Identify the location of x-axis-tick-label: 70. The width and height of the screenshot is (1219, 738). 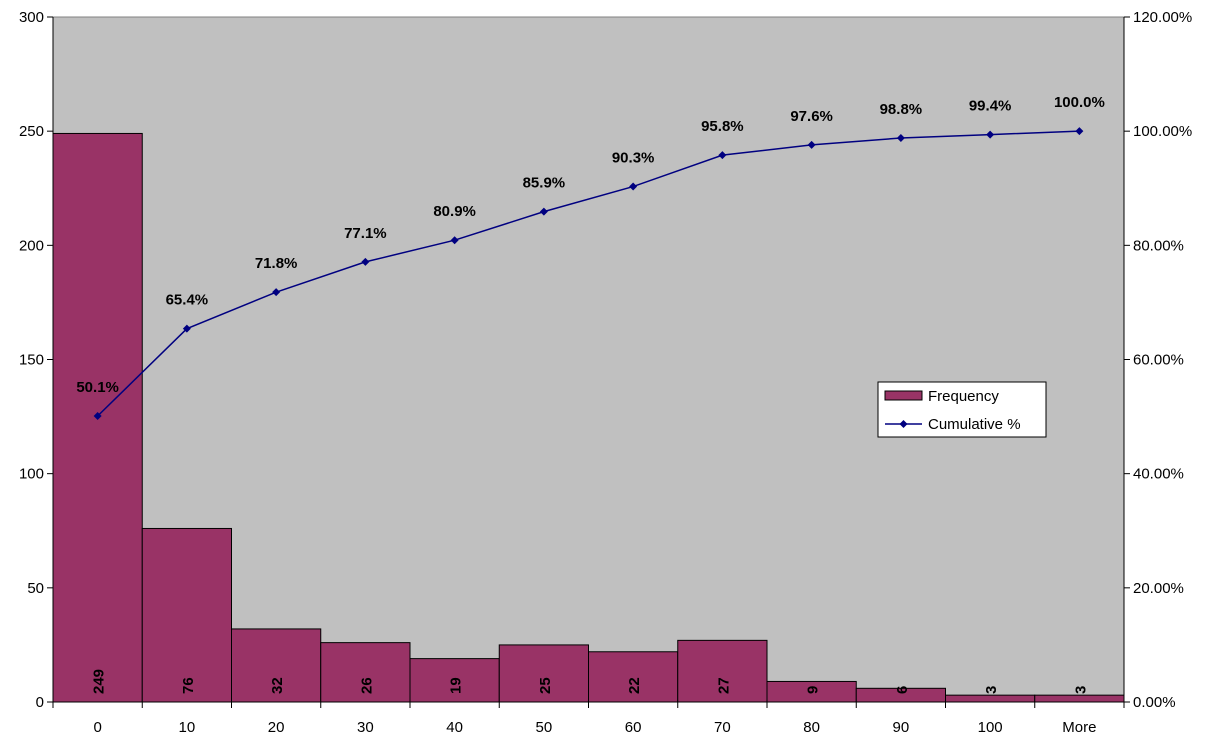
(722, 727).